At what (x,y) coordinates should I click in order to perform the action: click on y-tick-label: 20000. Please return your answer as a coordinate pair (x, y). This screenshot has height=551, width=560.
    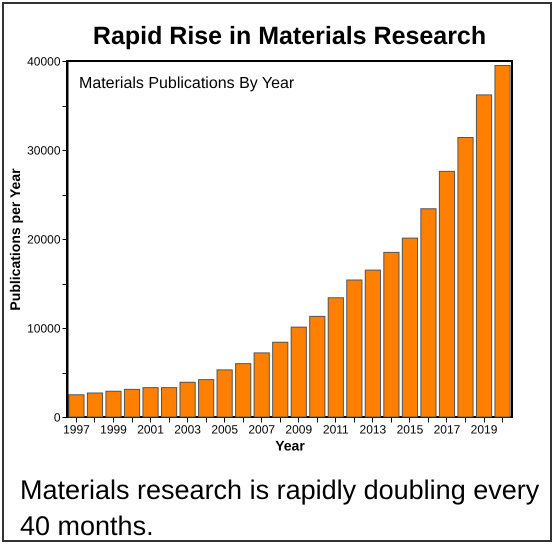
    Looking at the image, I should click on (44, 239).